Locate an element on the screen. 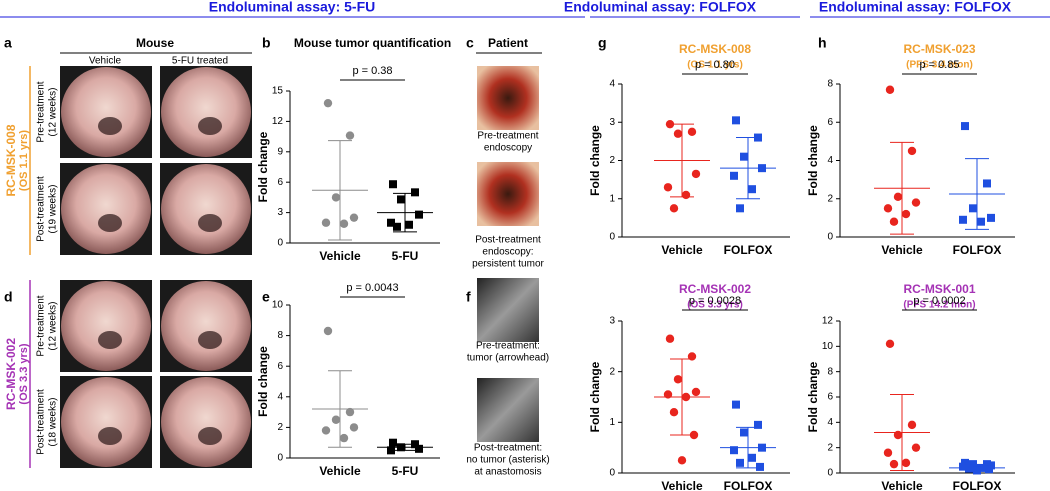 The image size is (1050, 491). y-tick-label: 3 is located at coordinates (612, 122).